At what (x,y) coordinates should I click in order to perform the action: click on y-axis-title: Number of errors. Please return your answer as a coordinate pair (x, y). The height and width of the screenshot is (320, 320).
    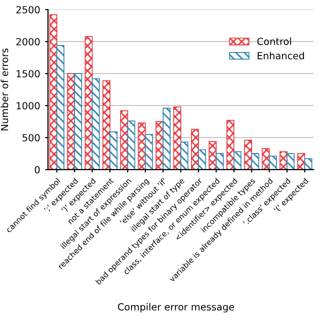
    Looking at the image, I should click on (4, 89).